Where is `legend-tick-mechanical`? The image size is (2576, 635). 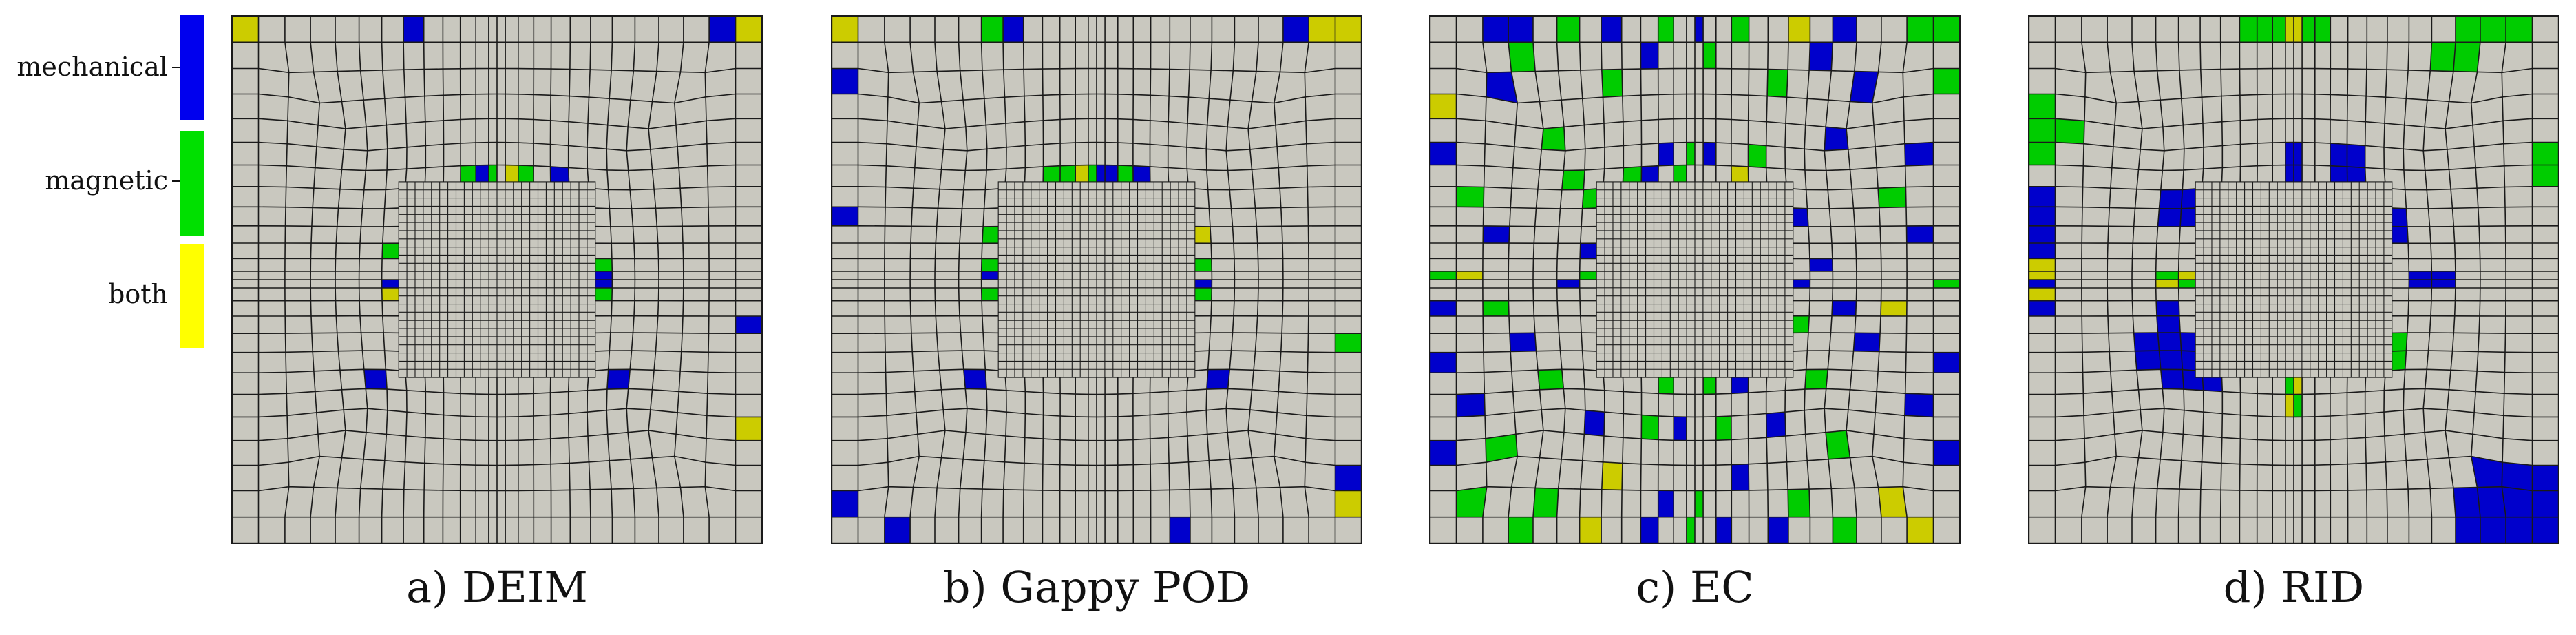 legend-tick-mechanical is located at coordinates (176, 67).